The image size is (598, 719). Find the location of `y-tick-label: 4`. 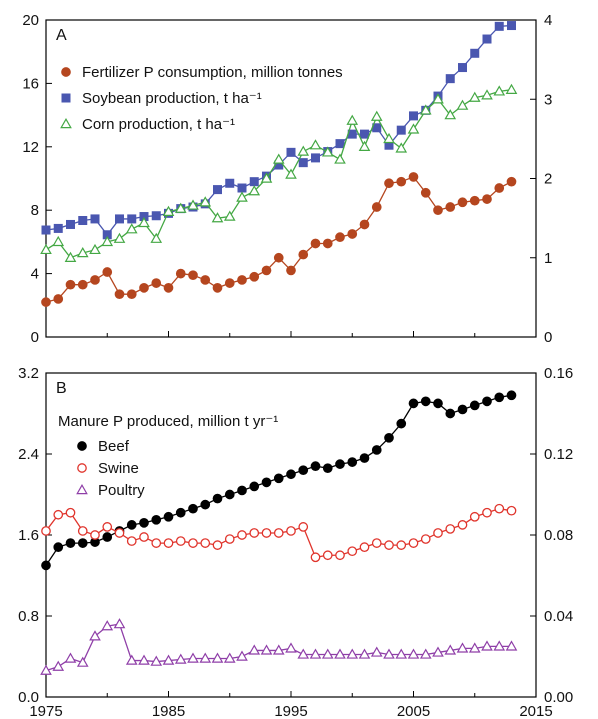

y-tick-label: 4 is located at coordinates (35, 274).